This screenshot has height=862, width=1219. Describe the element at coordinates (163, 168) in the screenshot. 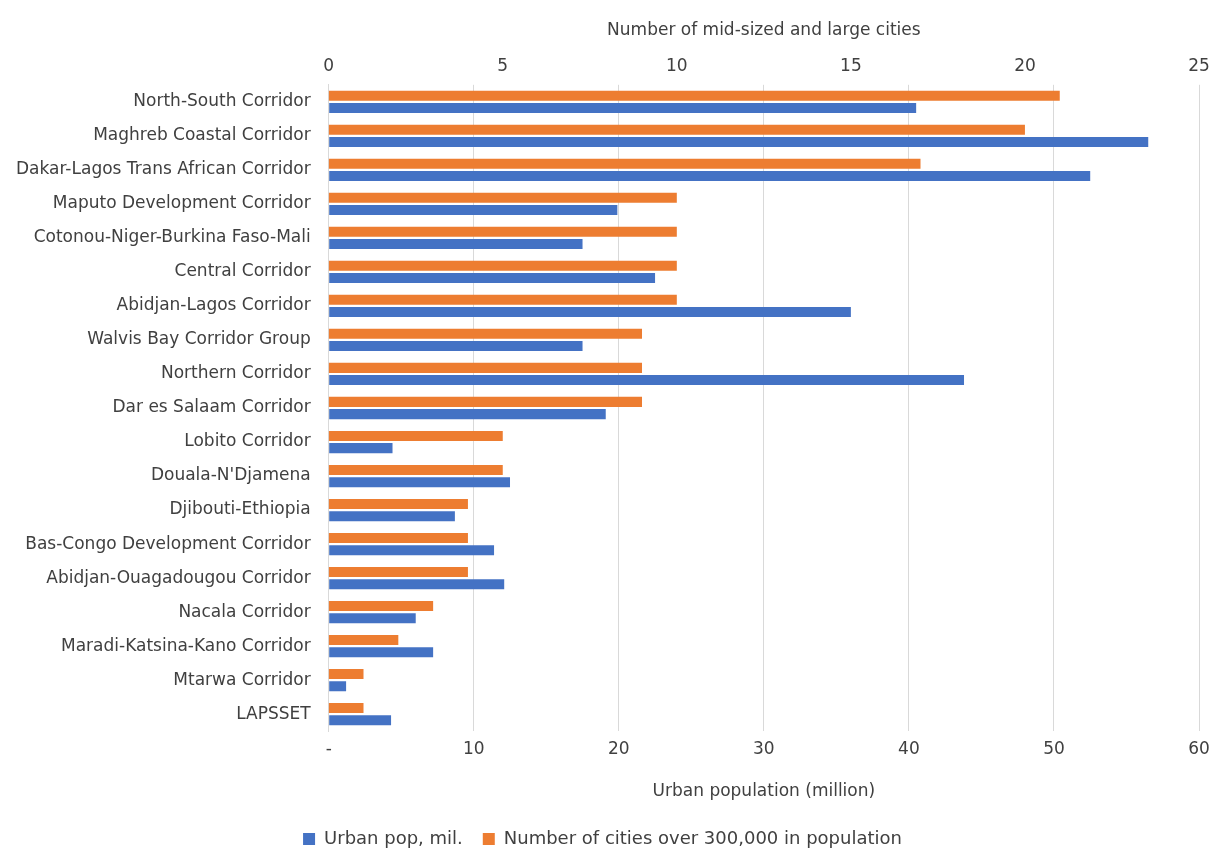

I see `y-tick-label: Dakar-Lagos Trans African Corridor` at that location.